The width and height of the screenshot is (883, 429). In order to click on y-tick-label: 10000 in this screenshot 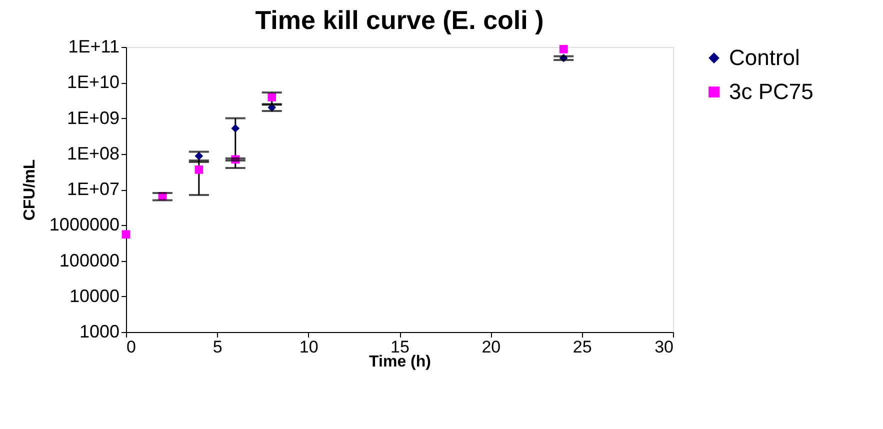, I will do `click(94, 296)`.